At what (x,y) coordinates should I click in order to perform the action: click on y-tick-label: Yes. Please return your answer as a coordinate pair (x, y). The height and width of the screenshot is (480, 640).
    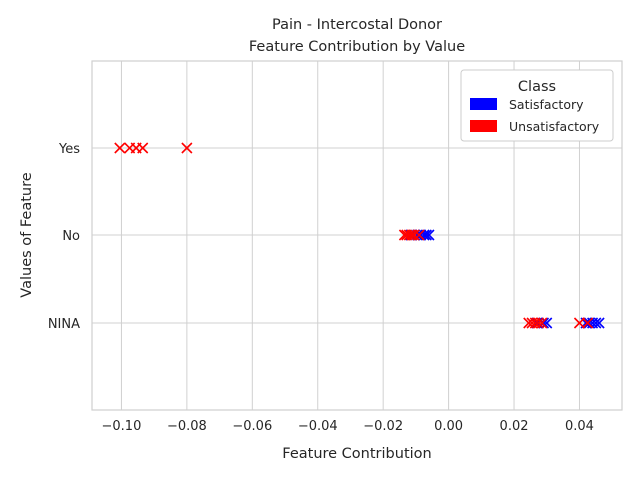
    Looking at the image, I should click on (69, 149).